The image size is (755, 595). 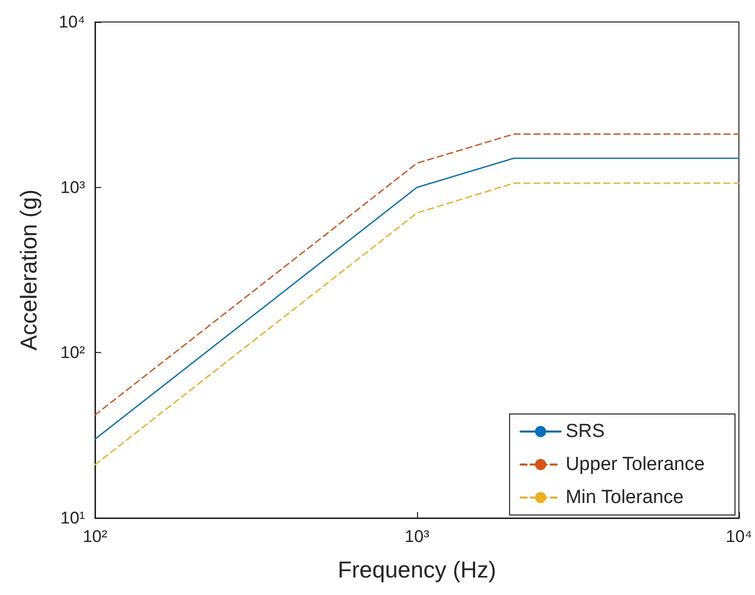 I want to click on x-axis-title: Frequency (Hz), so click(x=417, y=569).